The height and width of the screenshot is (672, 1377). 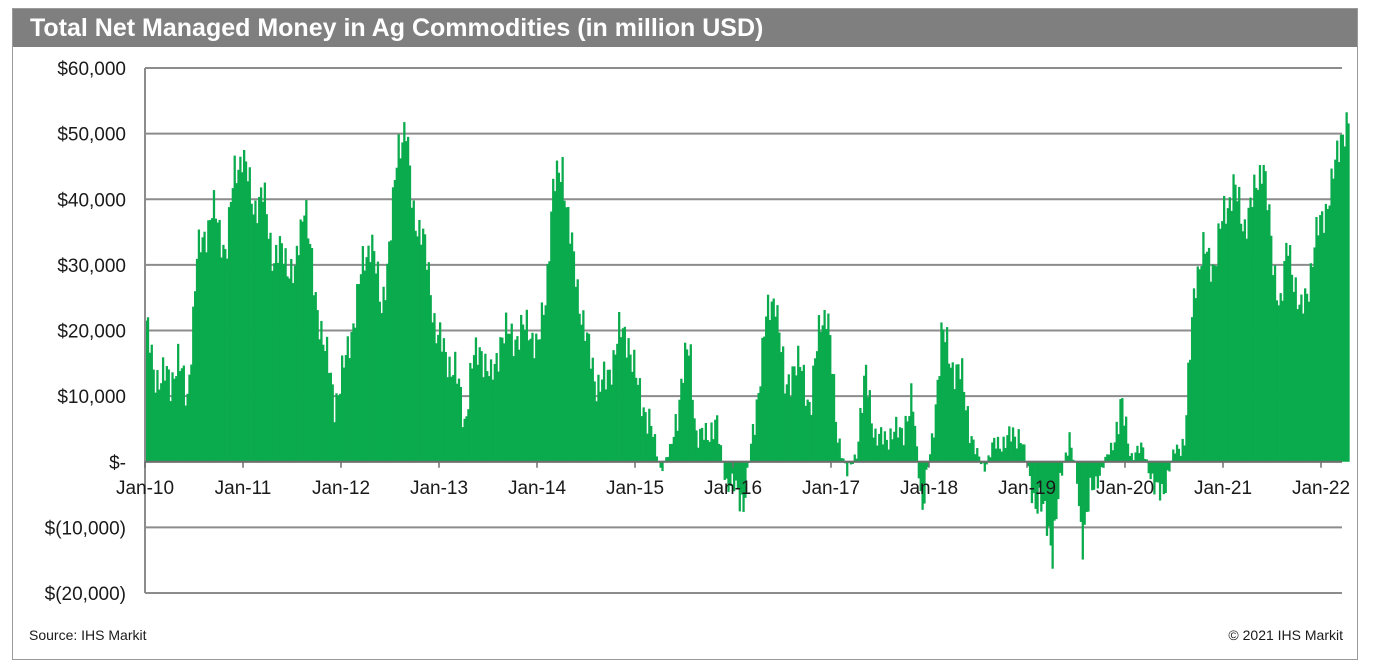 I want to click on y-tick-label: $(10,000), so click(x=85, y=528).